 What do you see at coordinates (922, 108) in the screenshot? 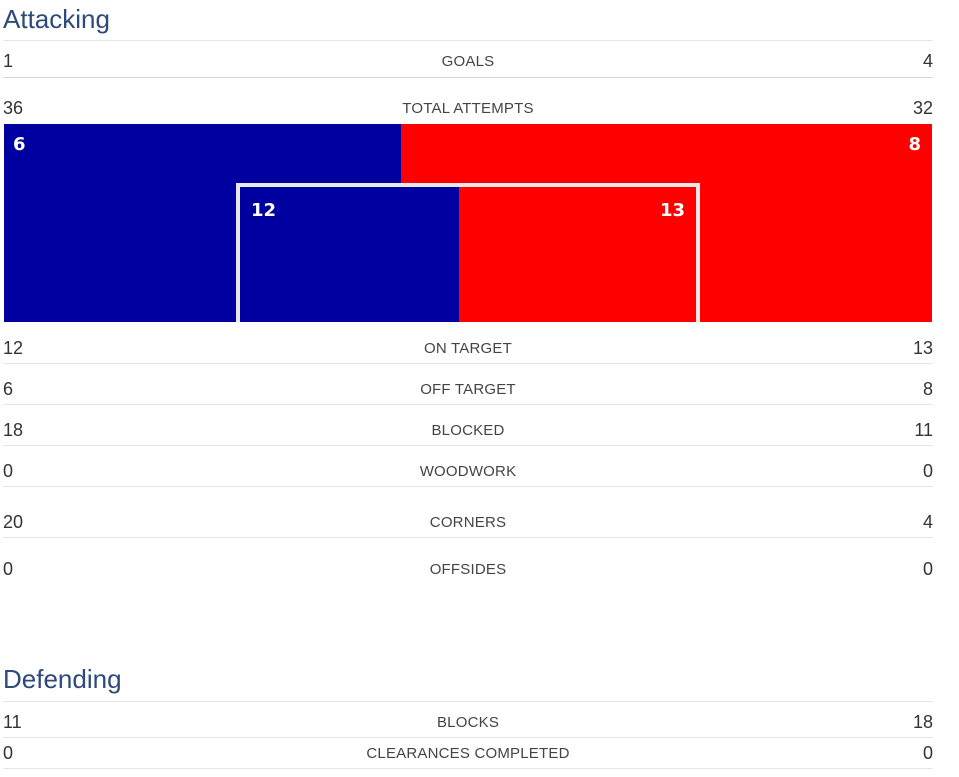
I see `total-attempts-away-value: 32` at bounding box center [922, 108].